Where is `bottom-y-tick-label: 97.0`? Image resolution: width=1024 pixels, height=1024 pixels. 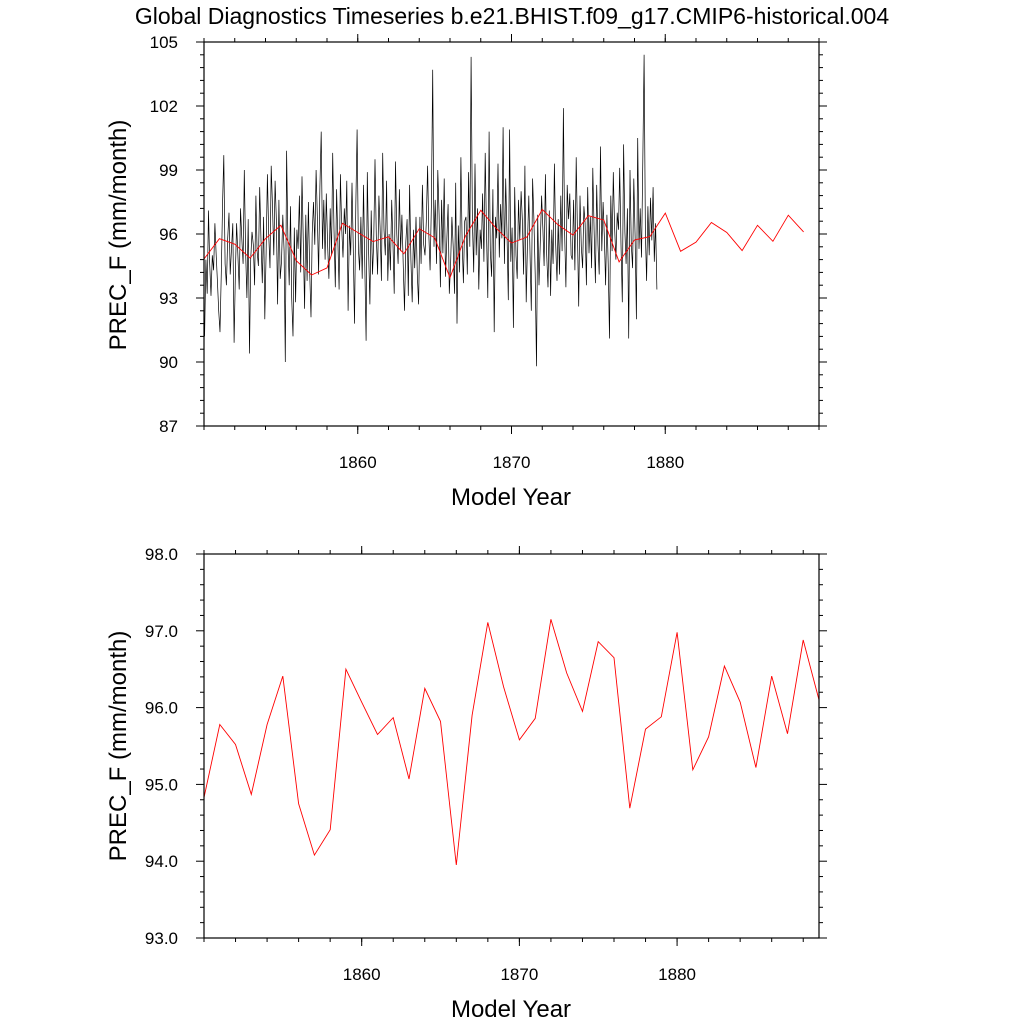
bottom-y-tick-label: 97.0 is located at coordinates (161, 631).